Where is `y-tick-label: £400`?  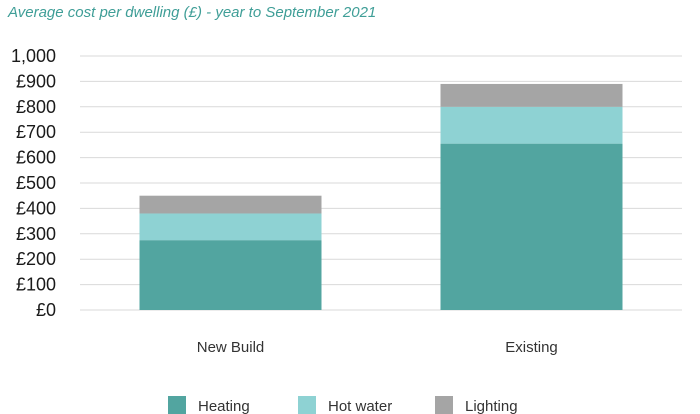 y-tick-label: £400 is located at coordinates (36, 208).